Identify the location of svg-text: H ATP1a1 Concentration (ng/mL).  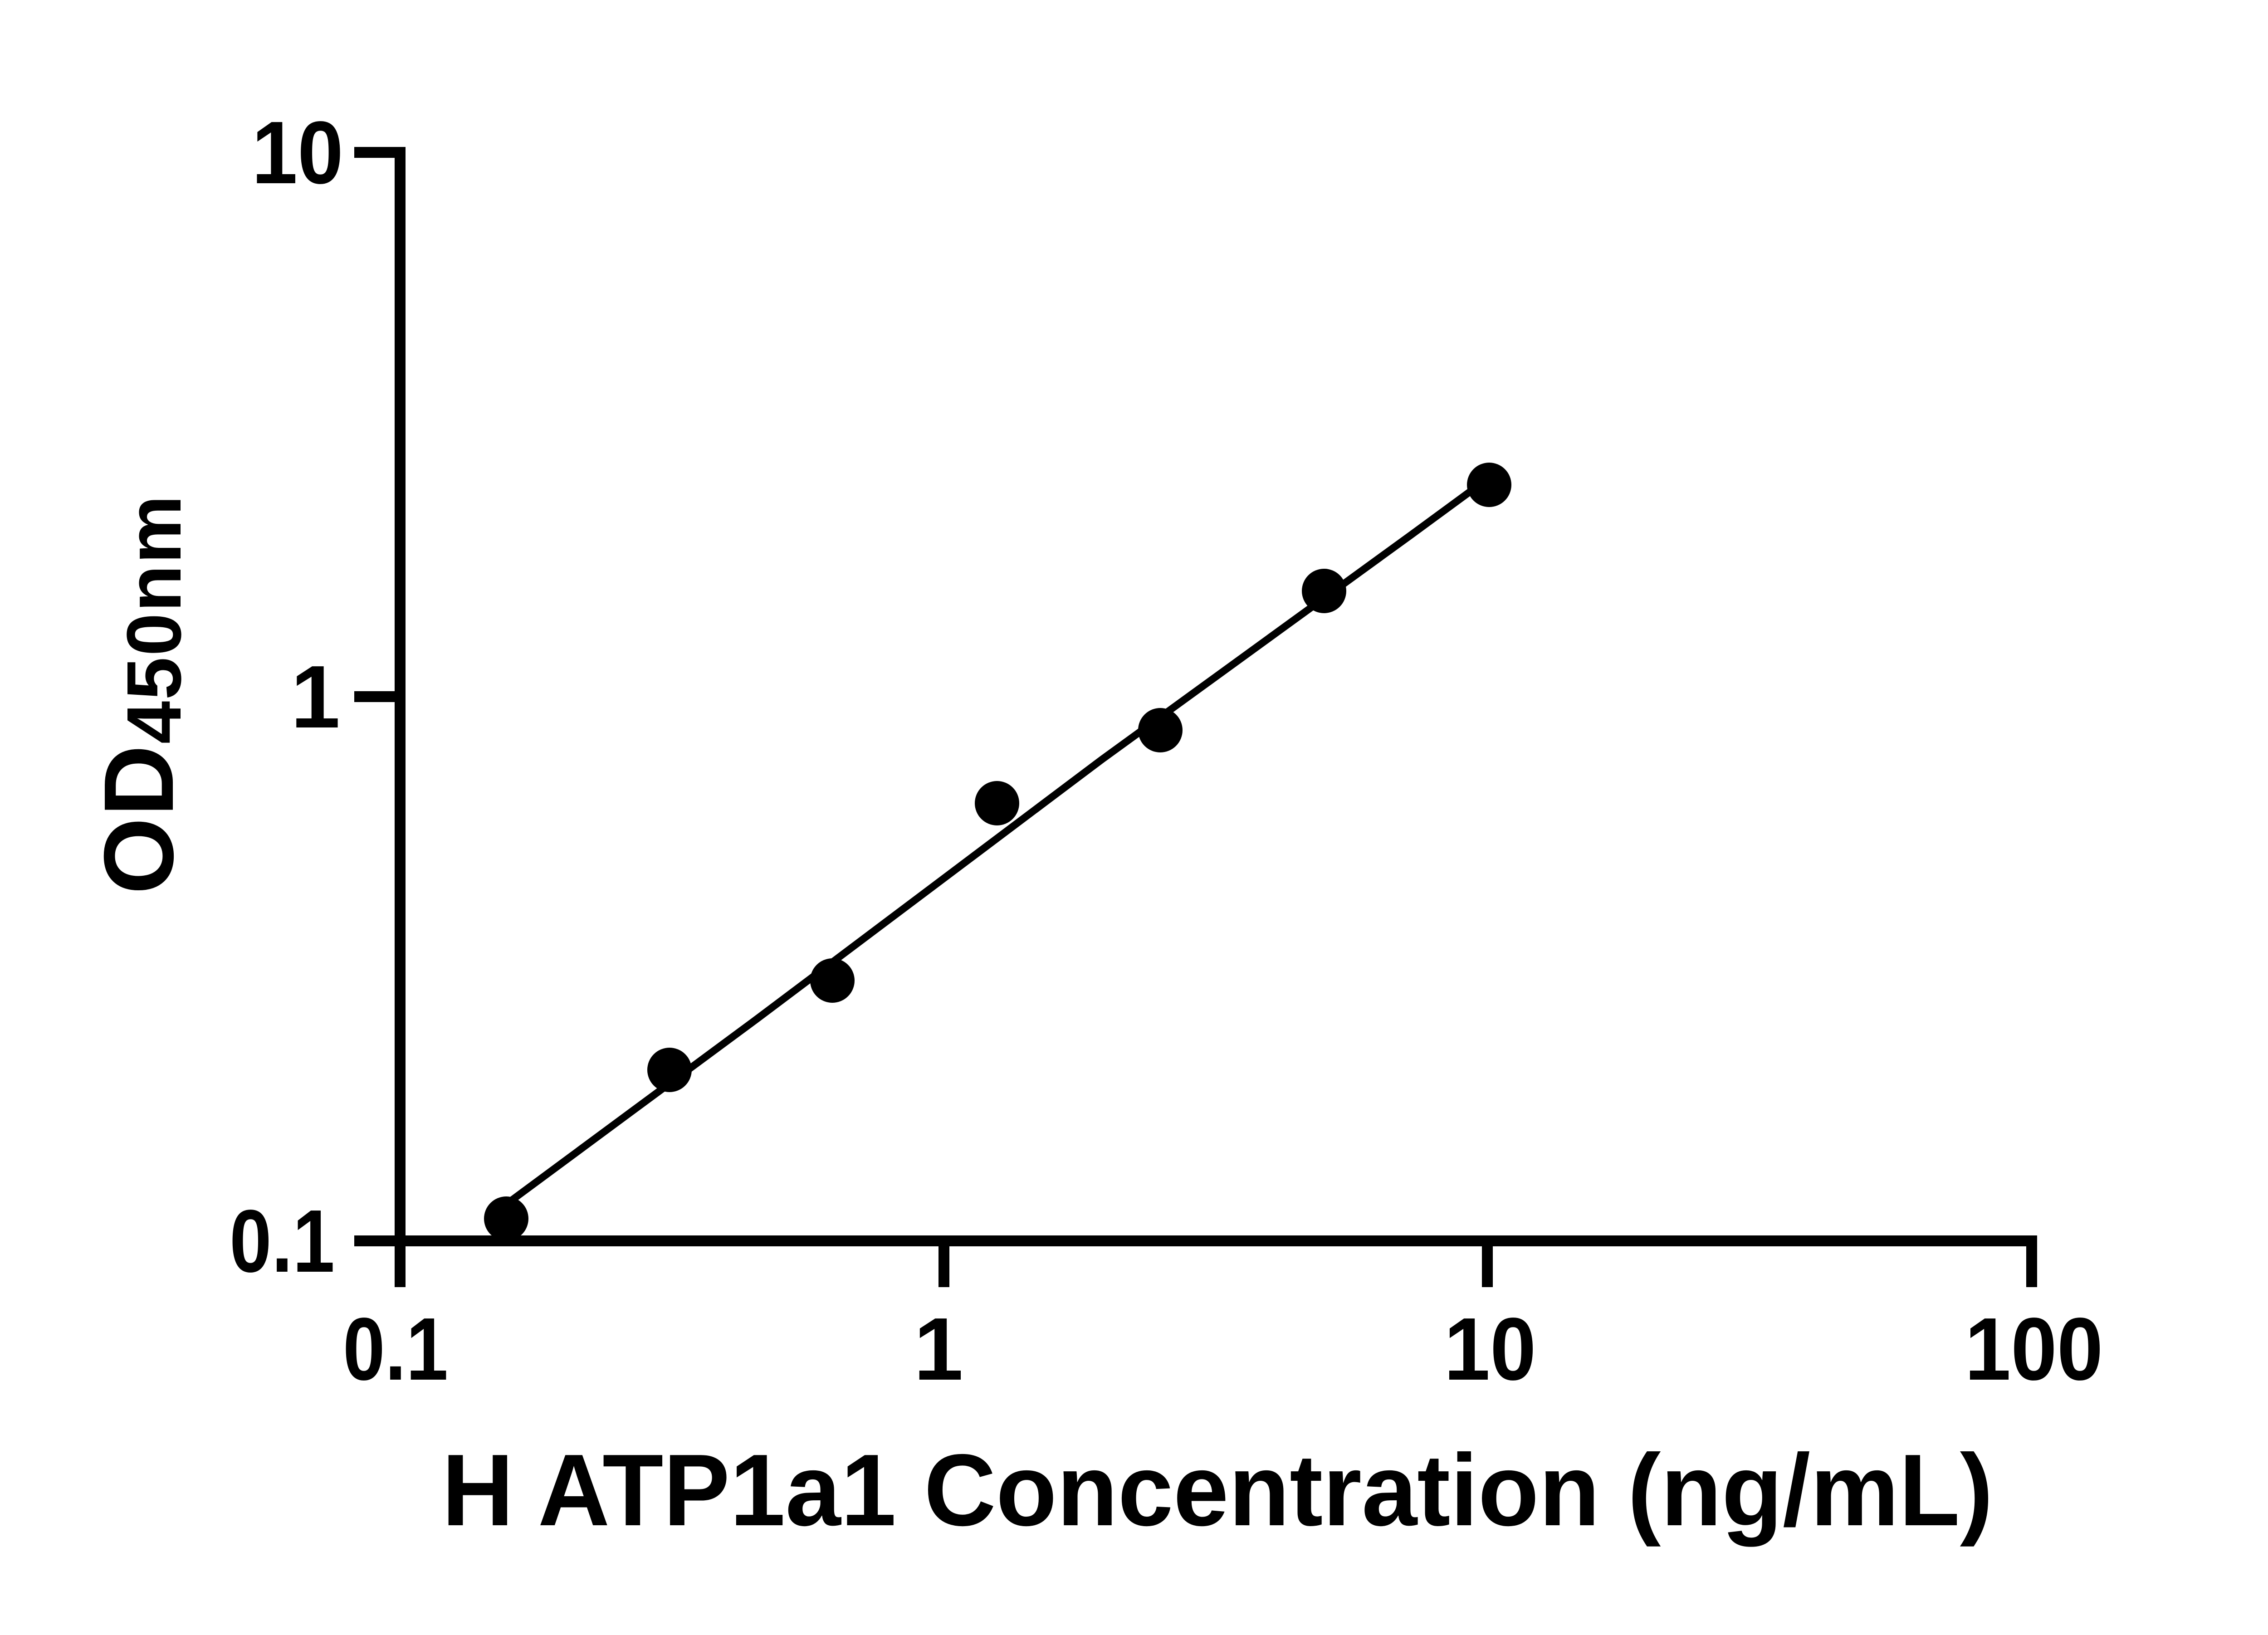
(1218, 1490).